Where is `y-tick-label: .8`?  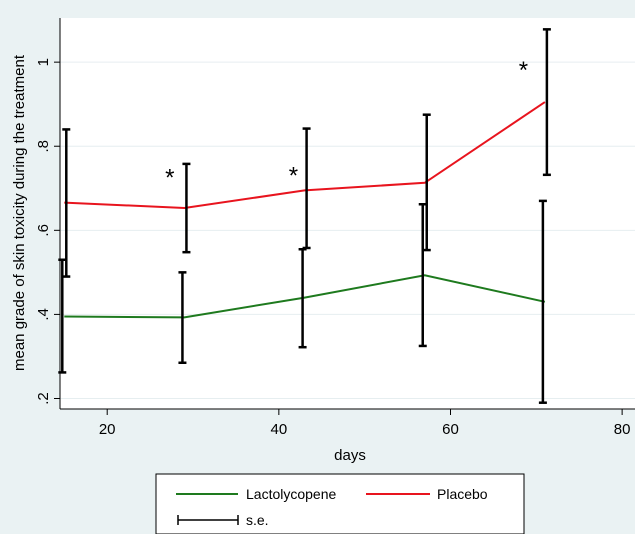 y-tick-label: .8 is located at coordinates (43, 146).